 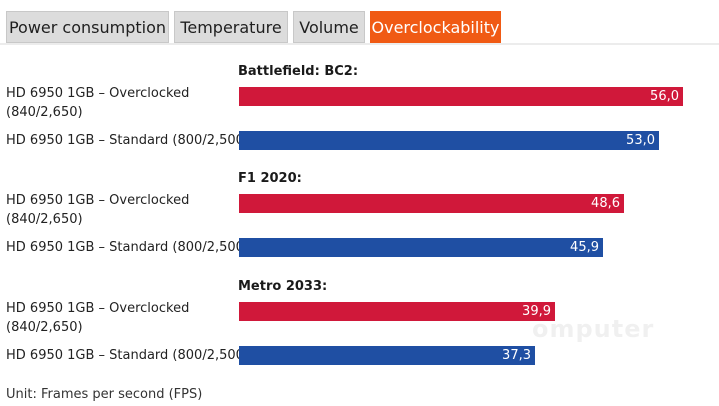 I want to click on bar-overclocked: 48,6, so click(x=431, y=203).